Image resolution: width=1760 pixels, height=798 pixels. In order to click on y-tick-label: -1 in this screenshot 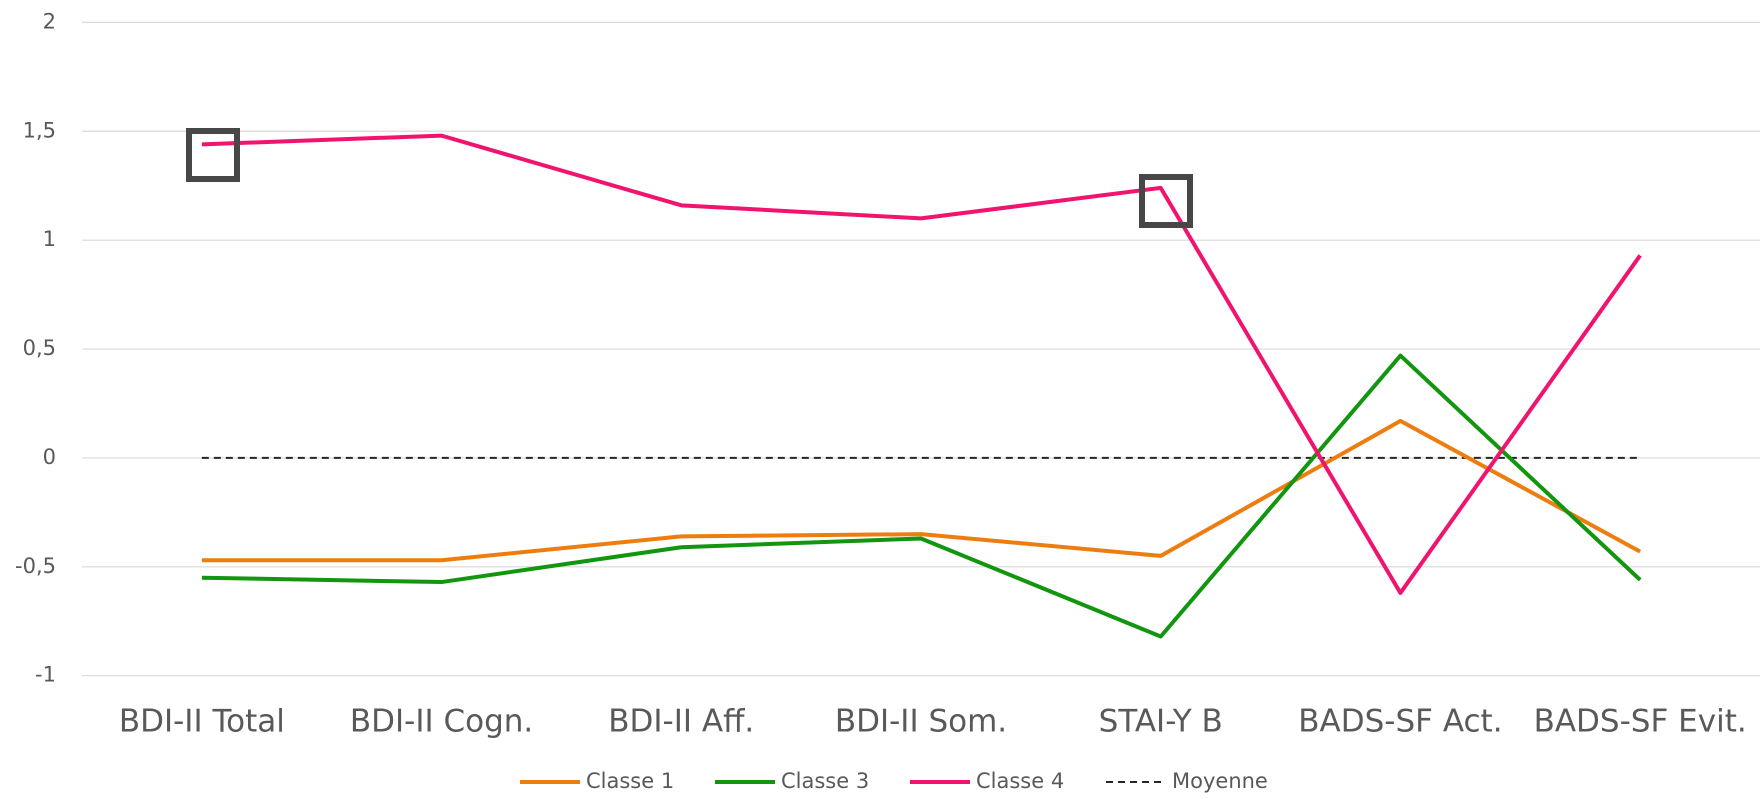, I will do `click(45, 675)`.